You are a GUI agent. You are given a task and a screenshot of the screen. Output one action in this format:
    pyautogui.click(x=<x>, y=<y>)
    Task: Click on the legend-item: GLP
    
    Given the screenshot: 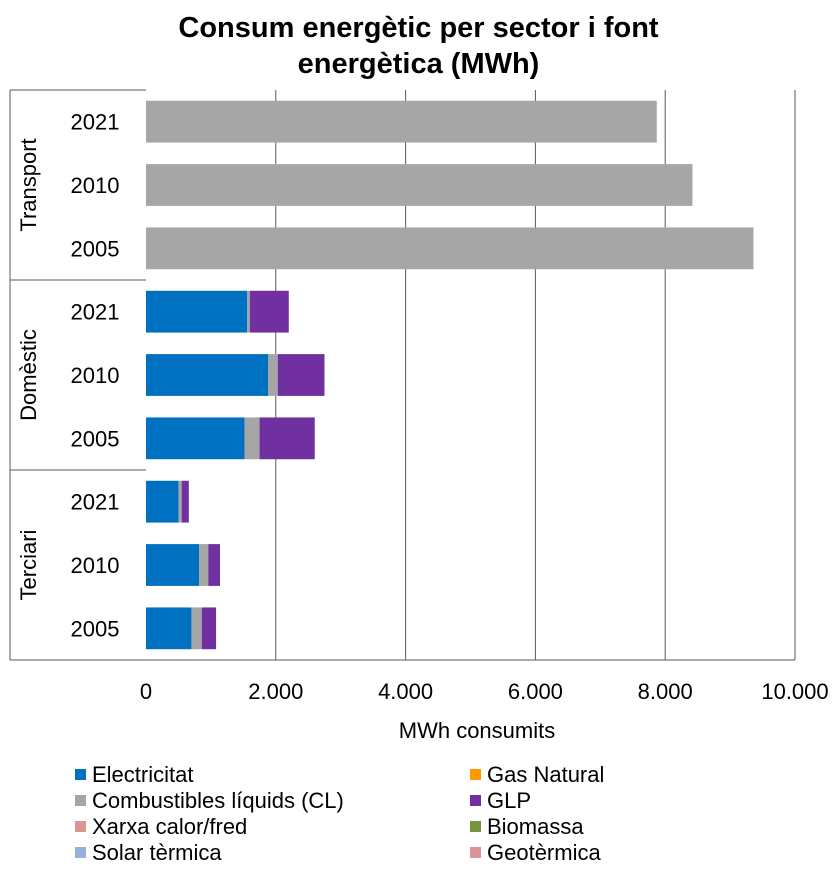 What is the action you would take?
    pyautogui.click(x=500, y=801)
    